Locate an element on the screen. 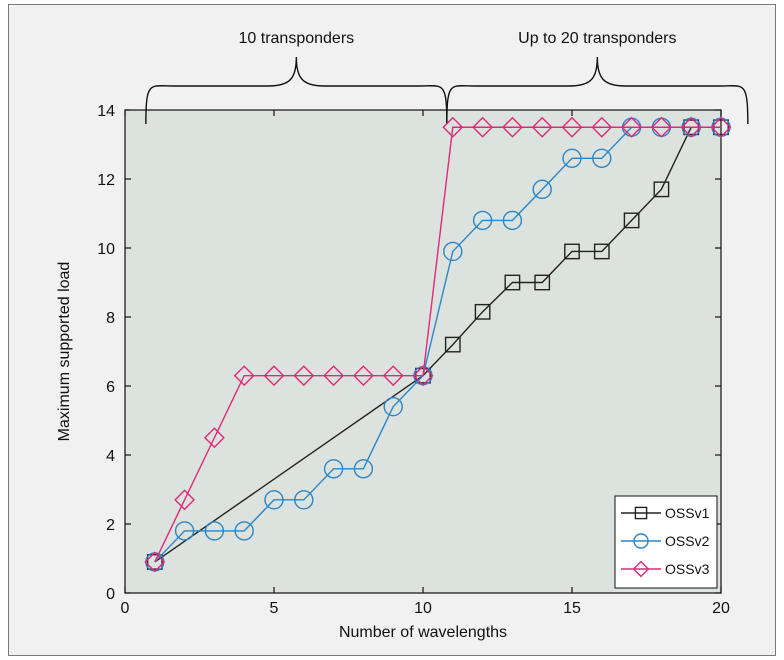 This screenshot has width=784, height=660. y-tick-label: 2 is located at coordinates (110, 525).